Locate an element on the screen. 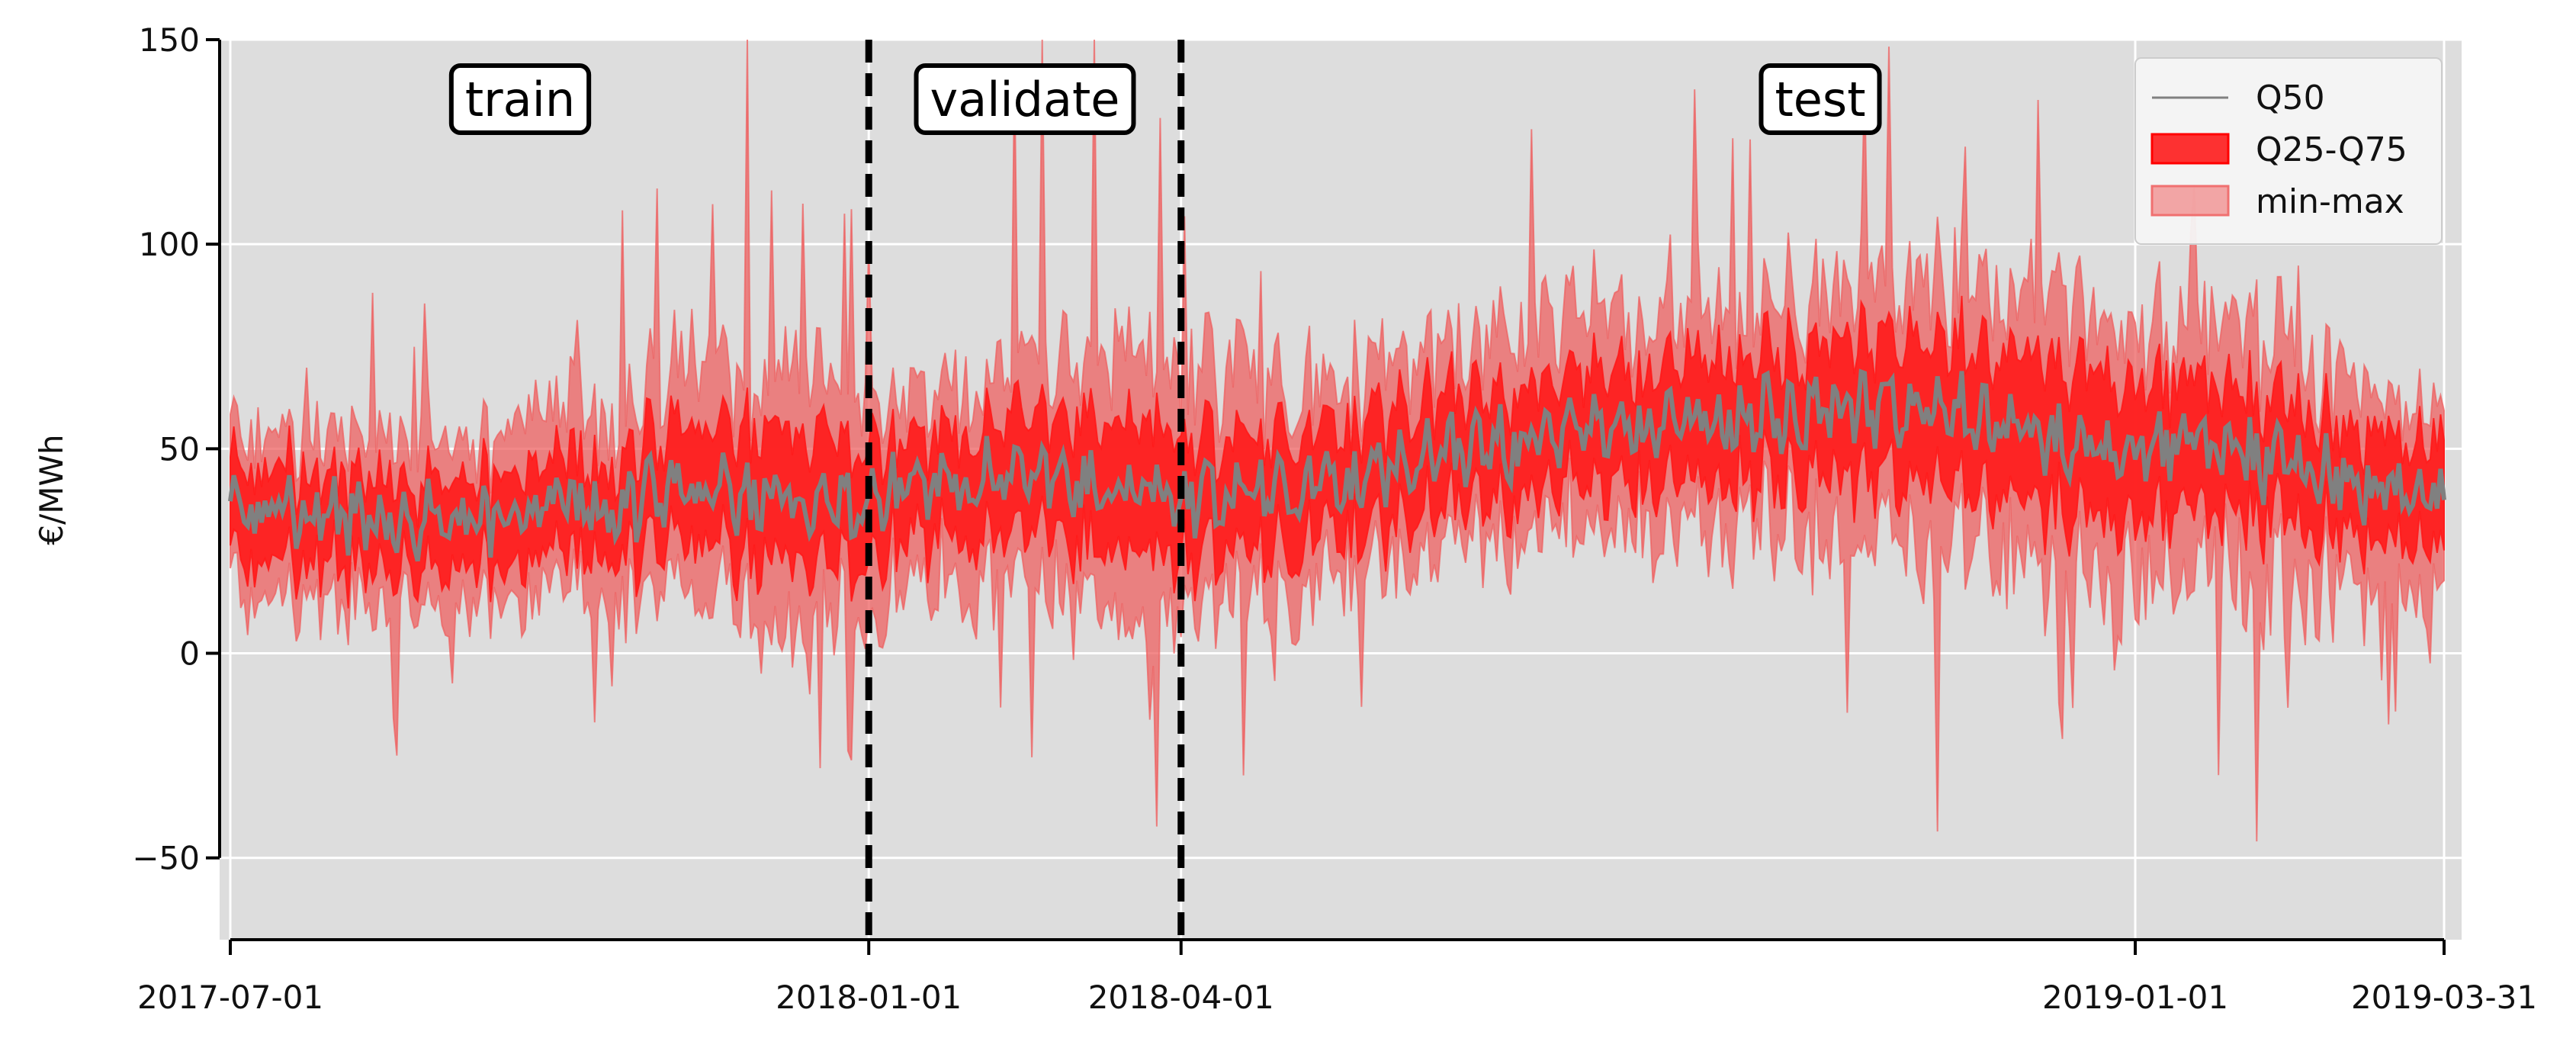 The width and height of the screenshot is (2576, 1048). legend-swatch-q25-q75 is located at coordinates (2190, 149).